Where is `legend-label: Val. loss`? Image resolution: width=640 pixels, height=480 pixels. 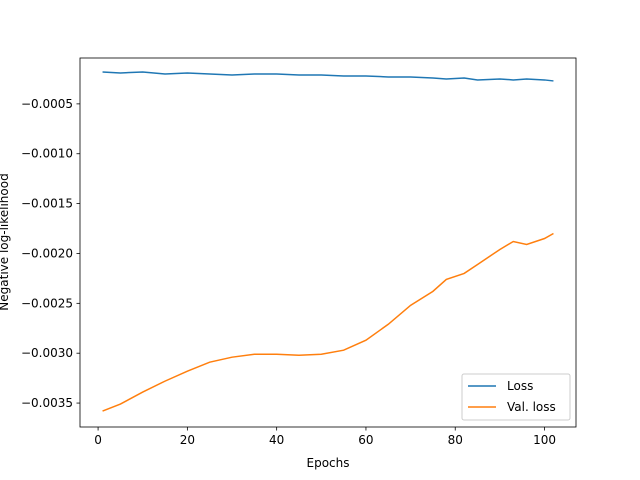 legend-label: Val. loss is located at coordinates (531, 407).